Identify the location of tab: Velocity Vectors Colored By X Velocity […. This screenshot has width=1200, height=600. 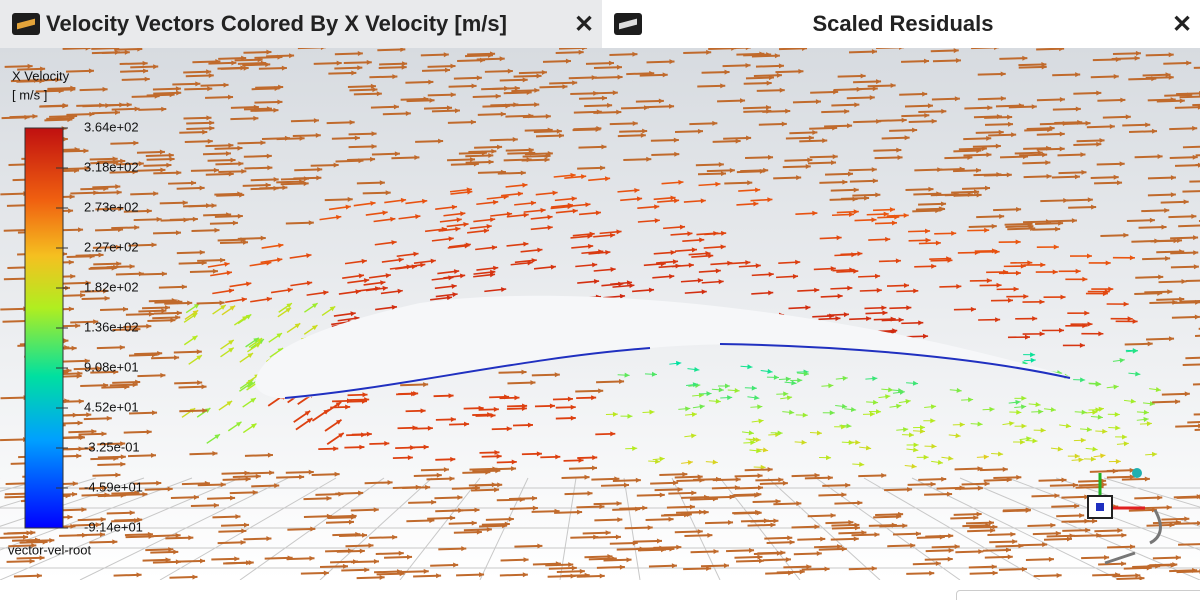
(301, 24).